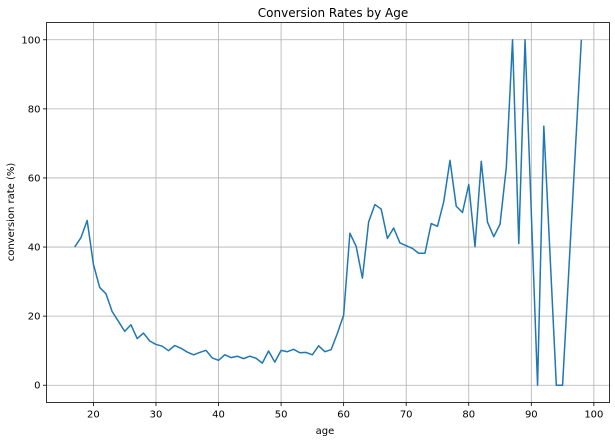  What do you see at coordinates (34, 317) in the screenshot?
I see `y-tick-label: 20` at bounding box center [34, 317].